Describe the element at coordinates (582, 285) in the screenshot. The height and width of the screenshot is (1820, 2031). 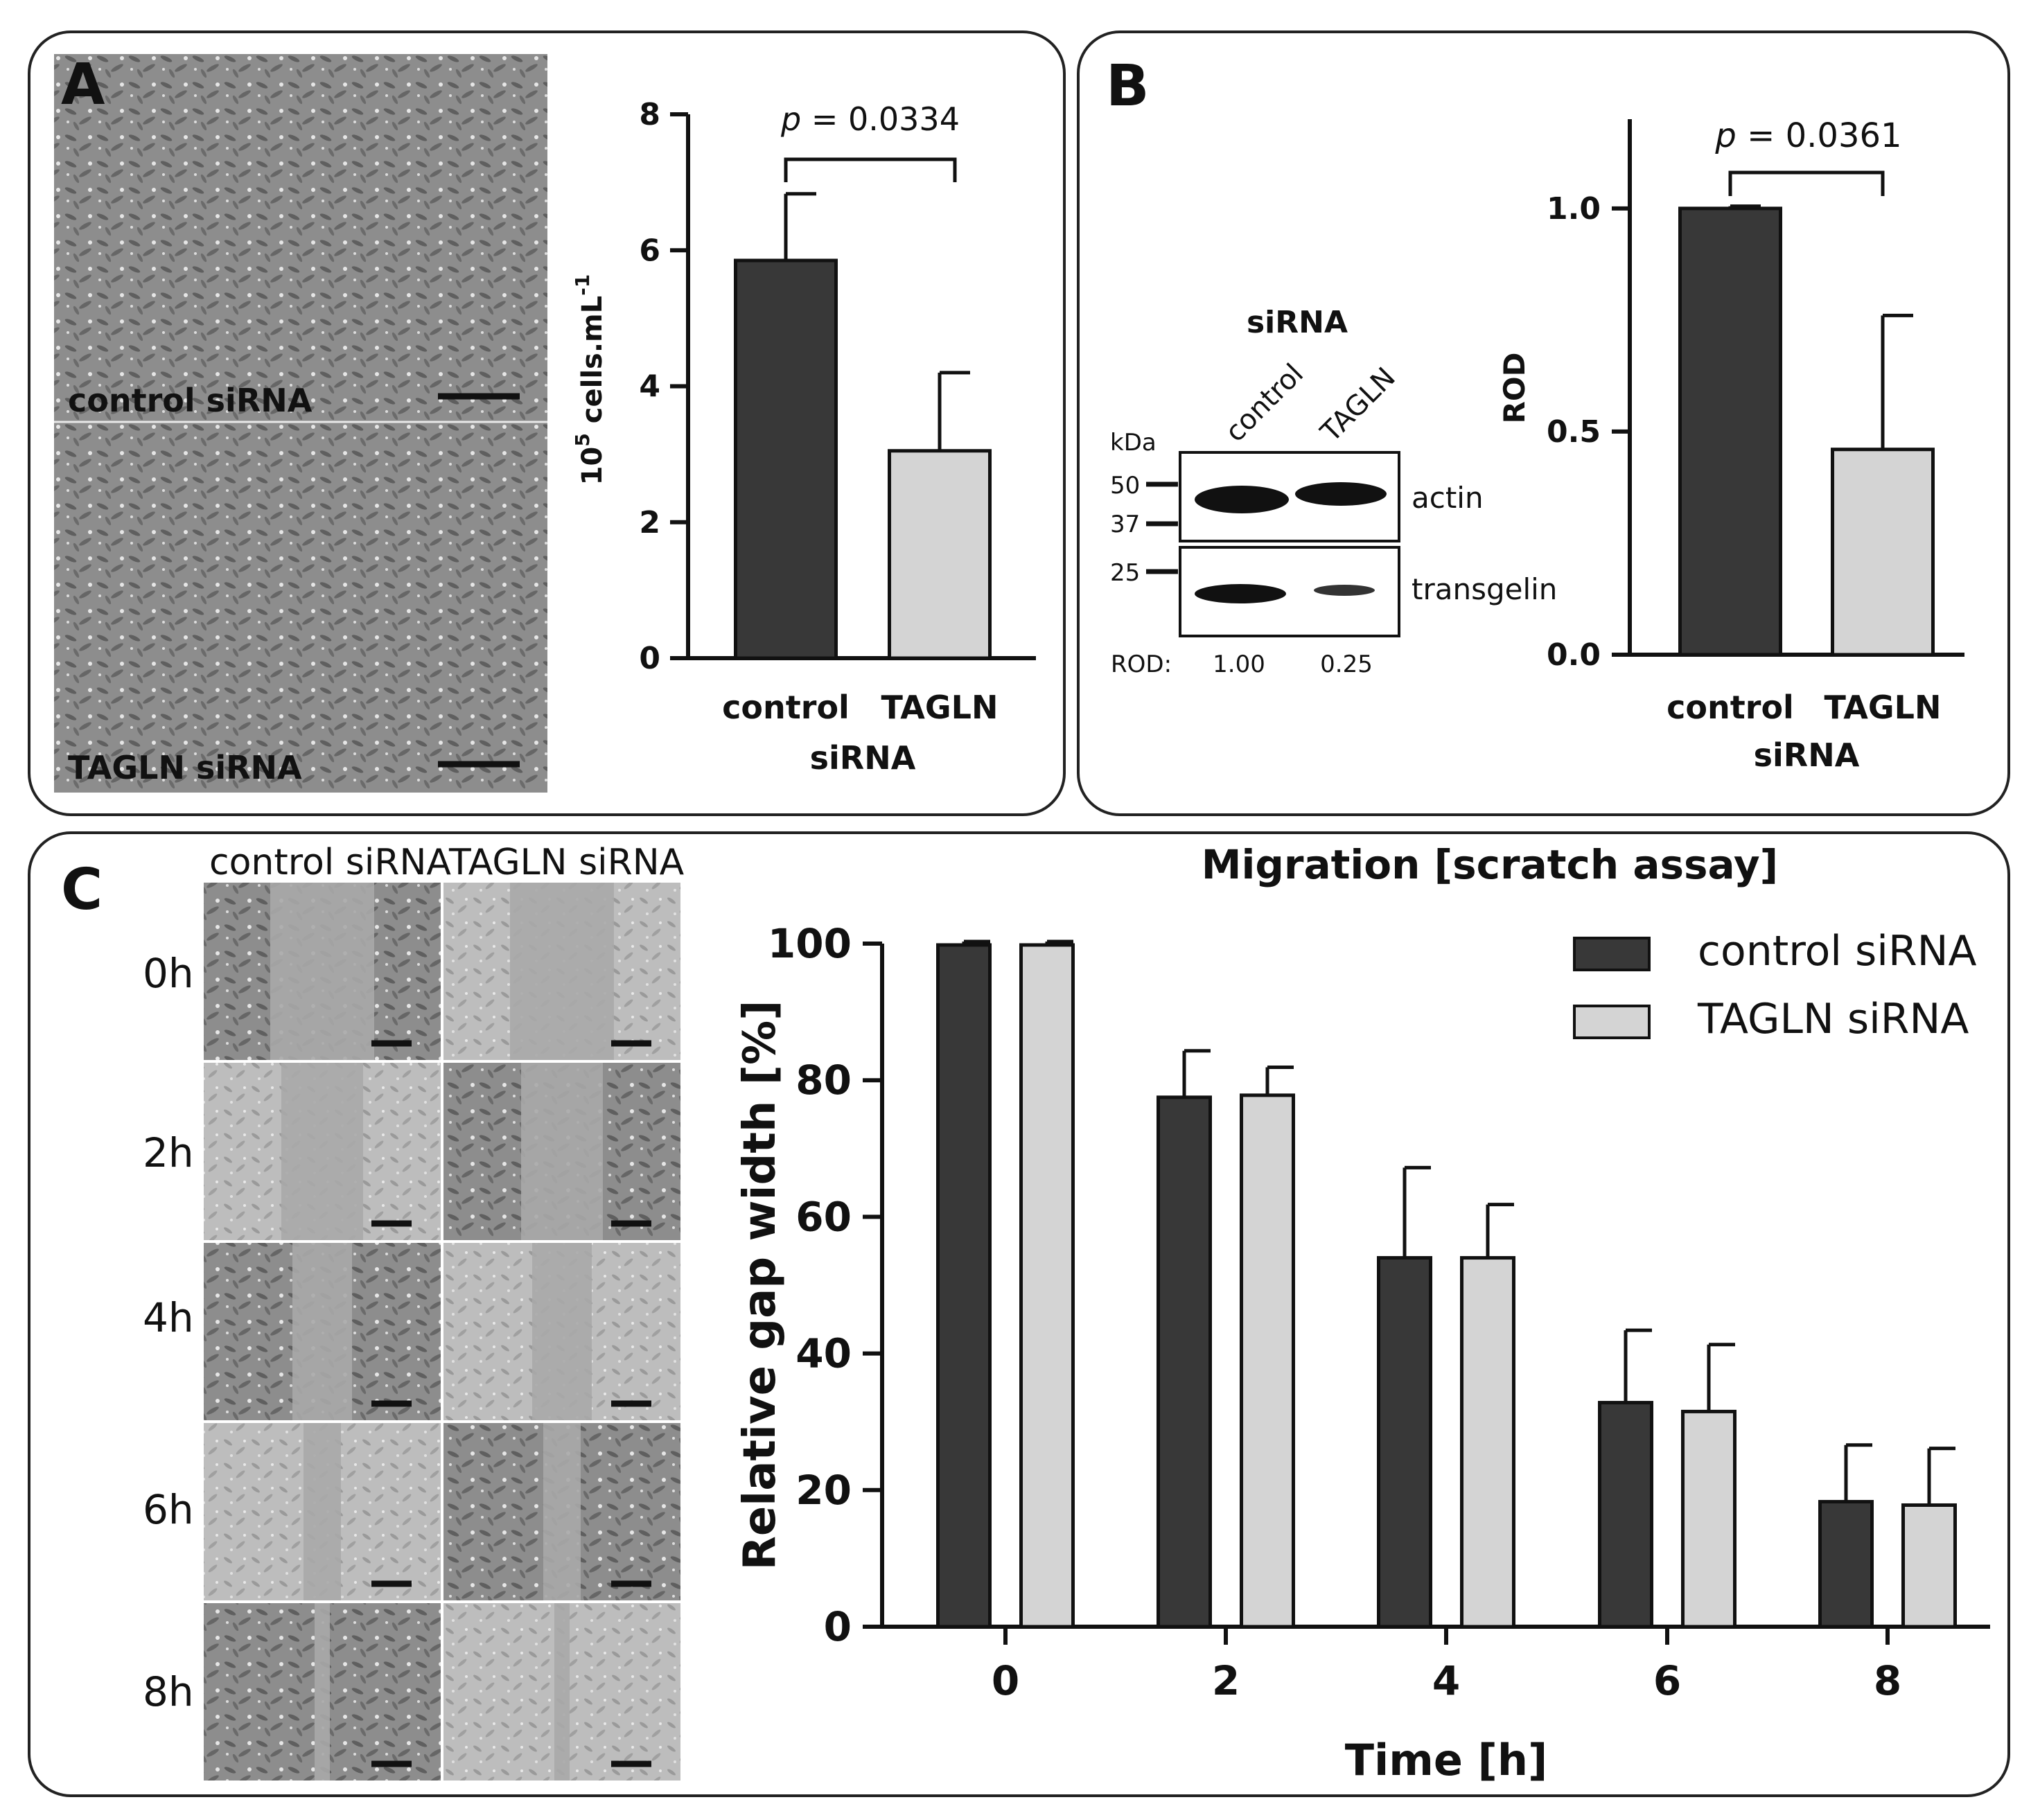
I see `y-label-exp2: -1` at that location.